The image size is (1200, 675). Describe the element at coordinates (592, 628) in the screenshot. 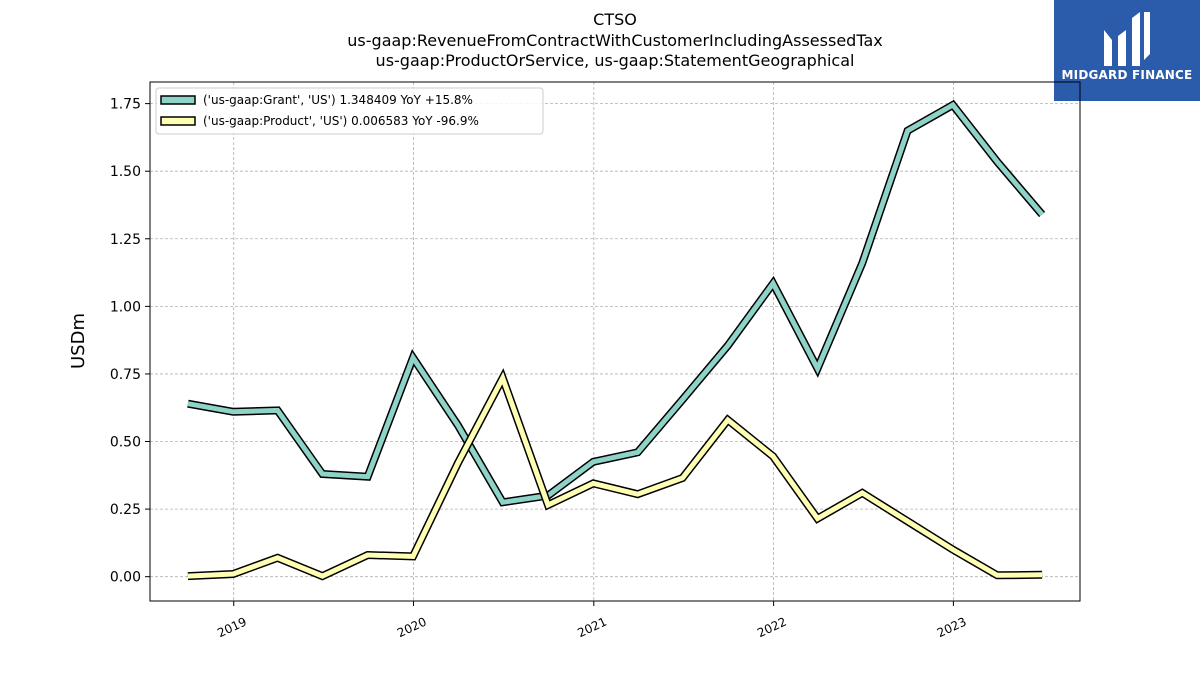

I see `x-tick-label: 2021` at that location.